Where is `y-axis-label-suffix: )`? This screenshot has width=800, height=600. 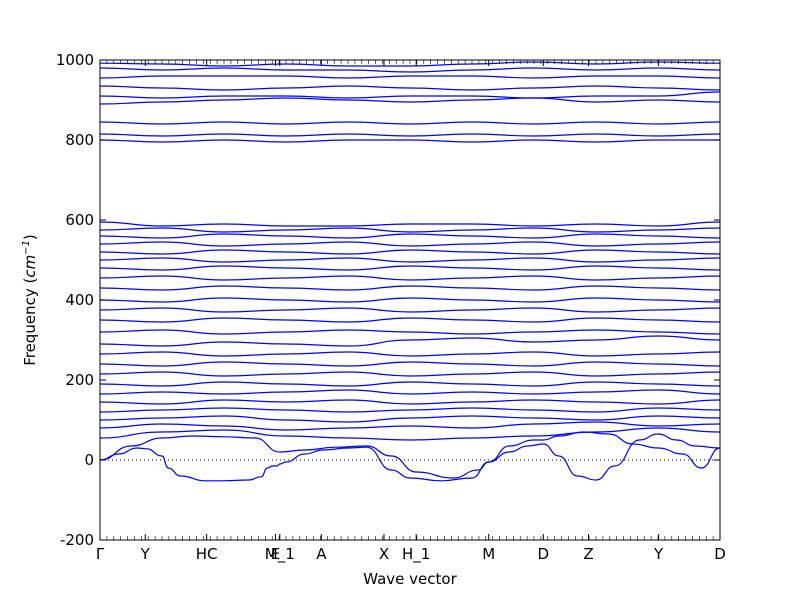 y-axis-label-suffix: ) is located at coordinates (30, 237).